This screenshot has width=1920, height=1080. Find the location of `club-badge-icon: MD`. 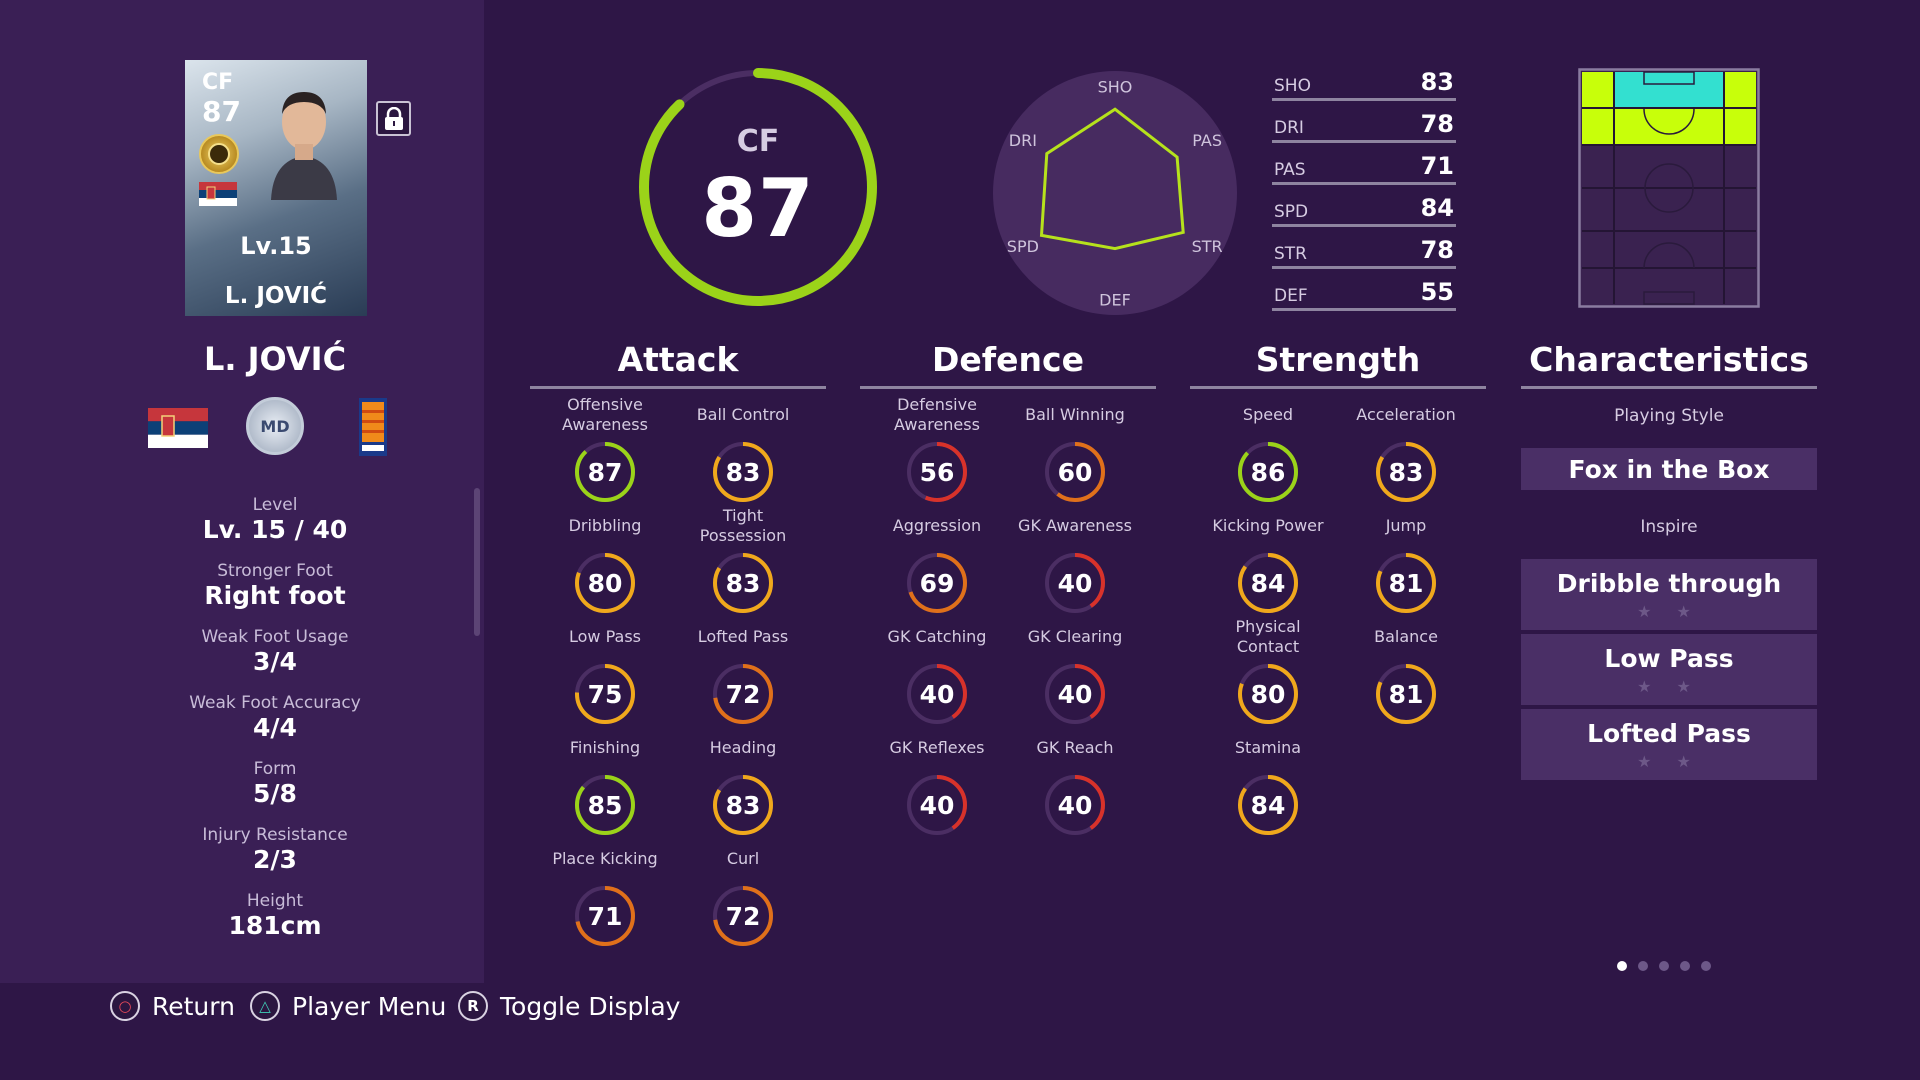

club-badge-icon: MD is located at coordinates (275, 426).